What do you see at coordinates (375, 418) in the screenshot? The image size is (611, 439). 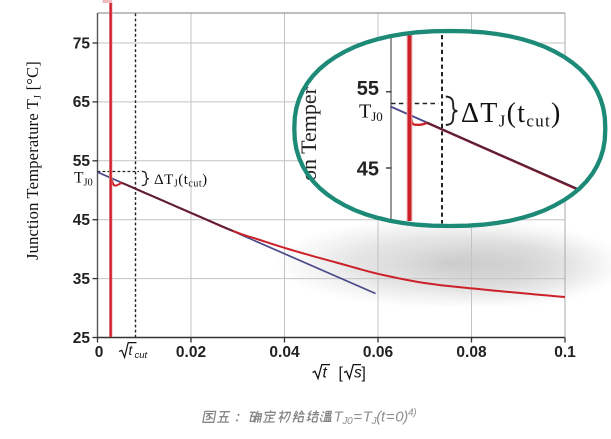 I see `svg-text: TJ0 = TJ(t = 0)4)` at bounding box center [375, 418].